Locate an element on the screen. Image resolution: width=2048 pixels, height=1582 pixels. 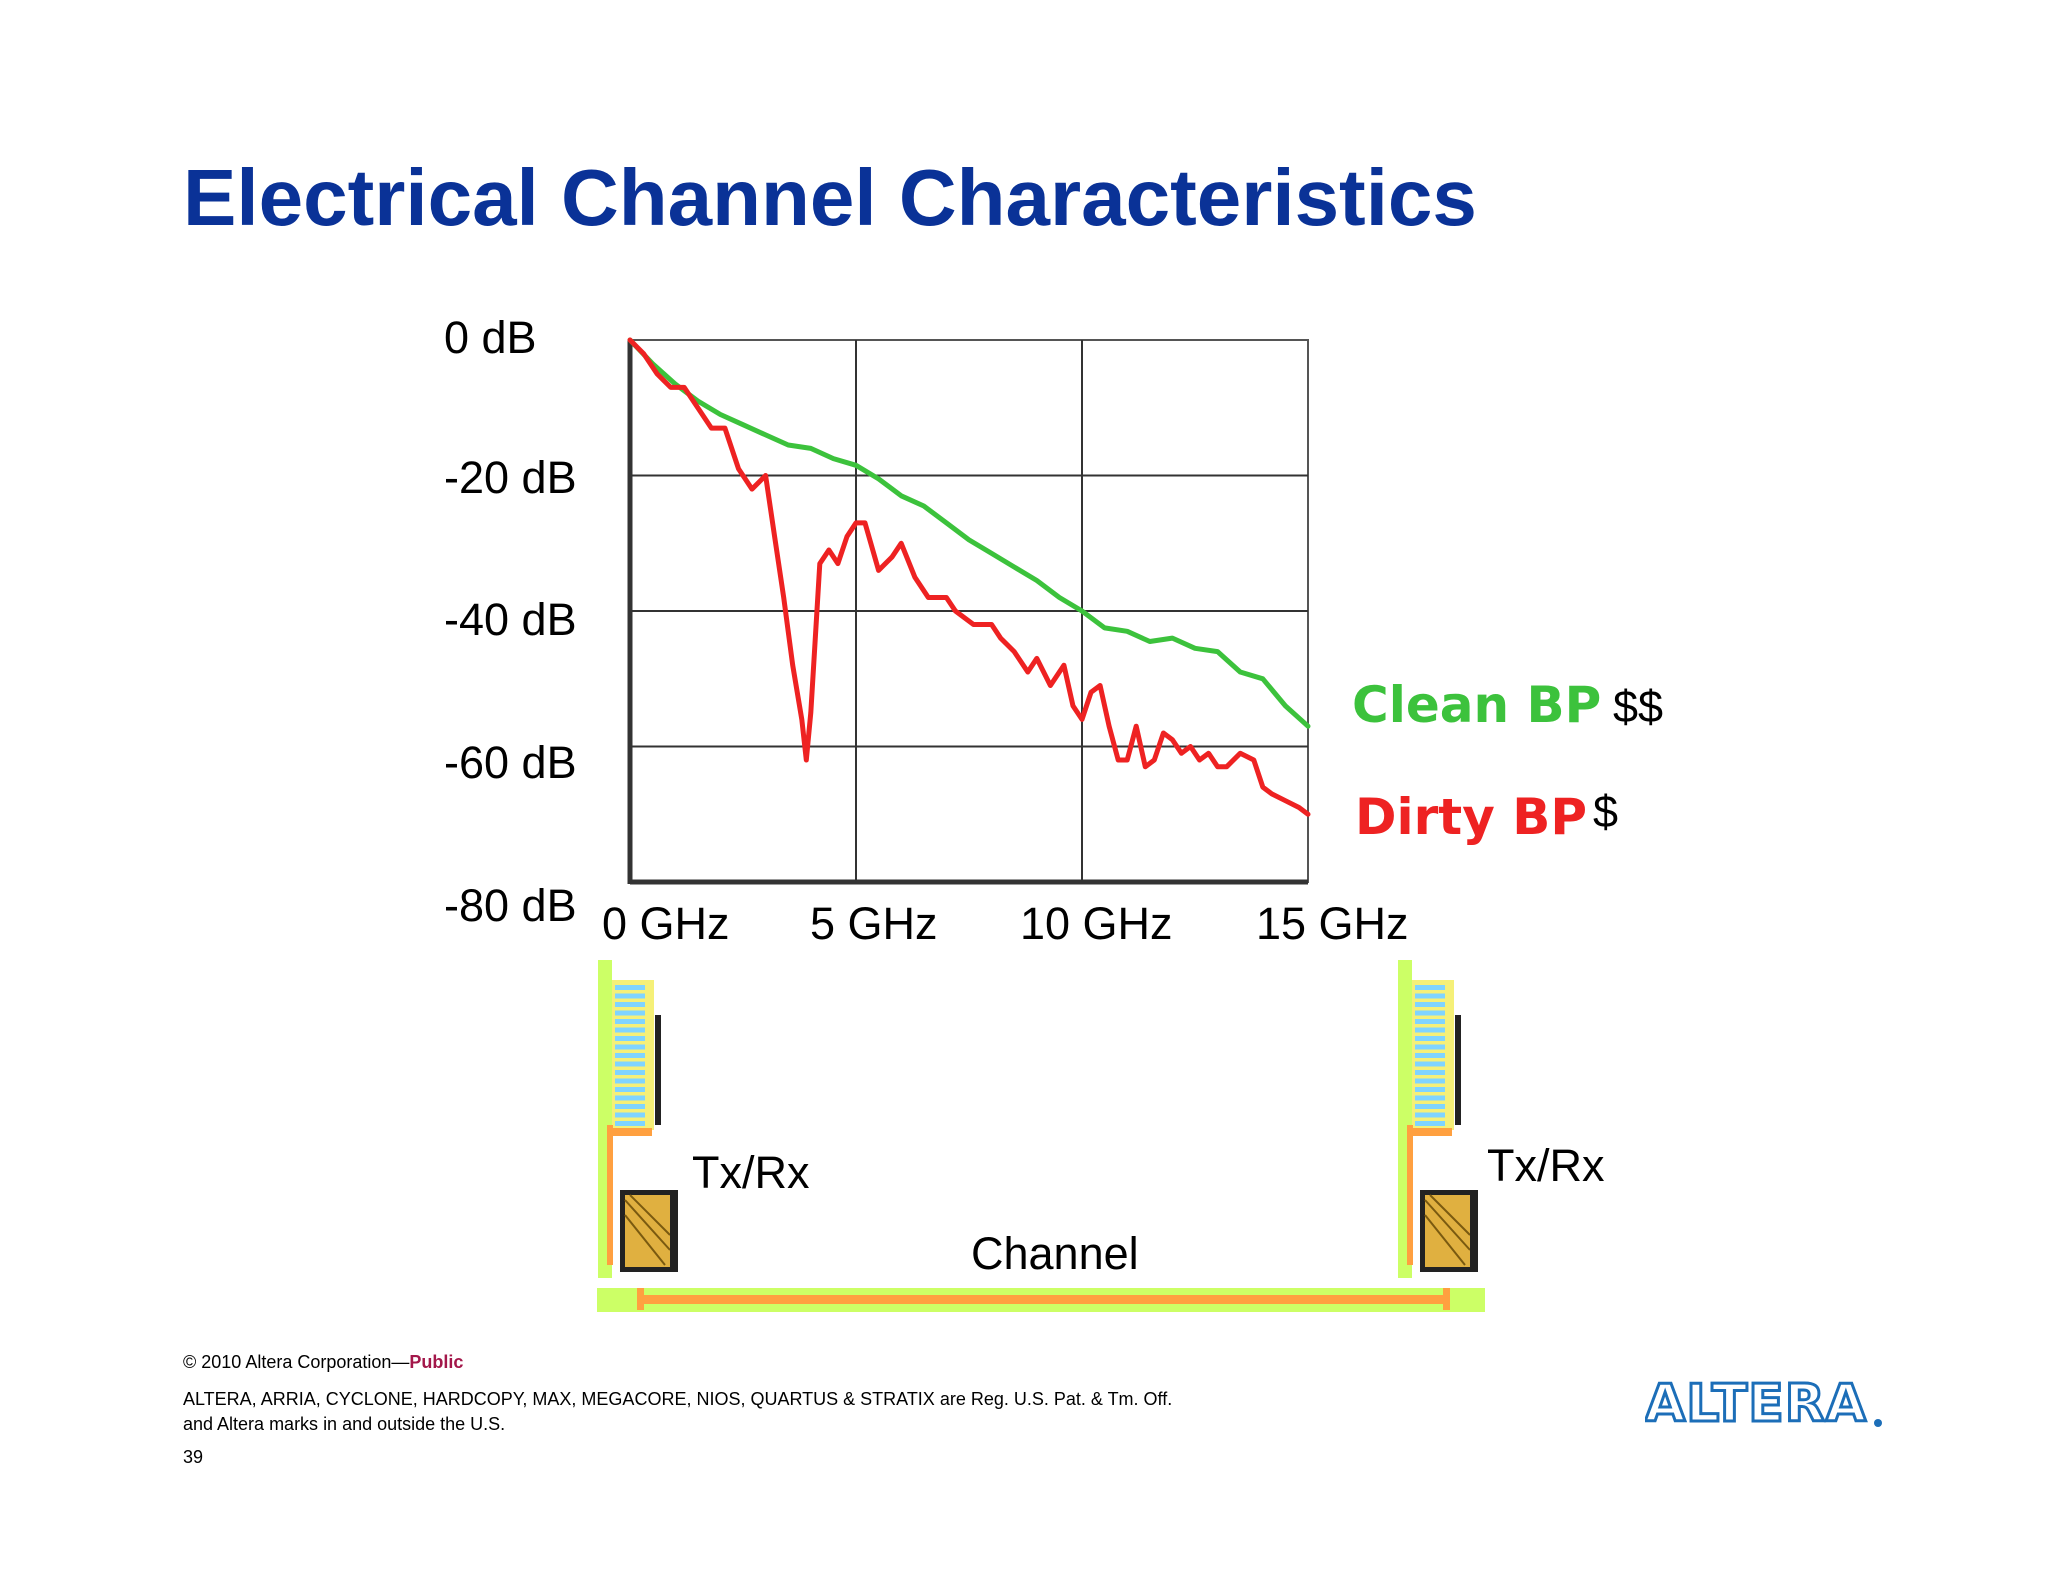
page-number: 39 is located at coordinates (193, 1457).